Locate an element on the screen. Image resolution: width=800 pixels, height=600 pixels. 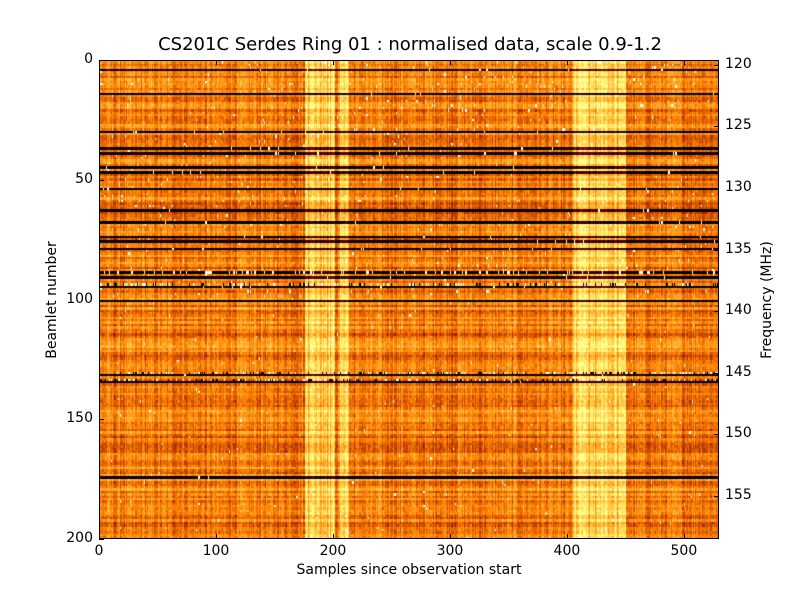
x-tick-label: 100 is located at coordinates (216, 551).